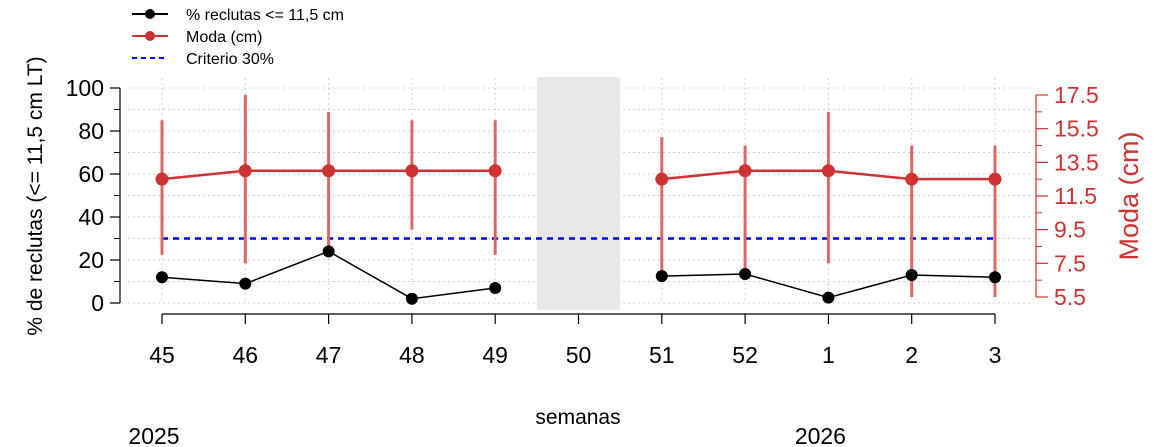 This screenshot has width=1156, height=447. Describe the element at coordinates (1129, 195) in the screenshot. I see `y2-axis-label: Moda (cm)` at that location.